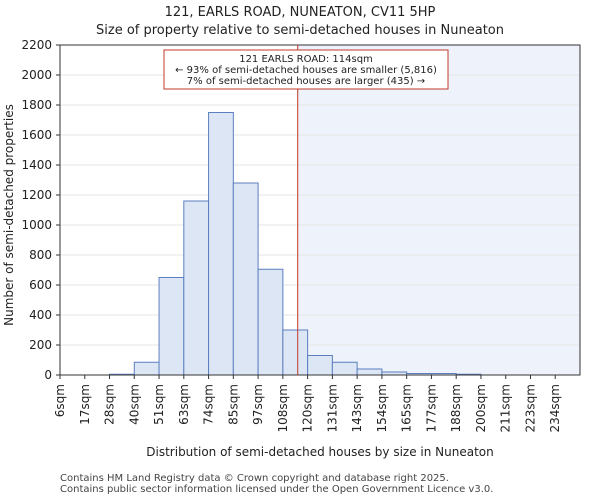 This screenshot has height=500, width=600. Describe the element at coordinates (308, 408) in the screenshot. I see `x-tick-label: 120sqm` at that location.